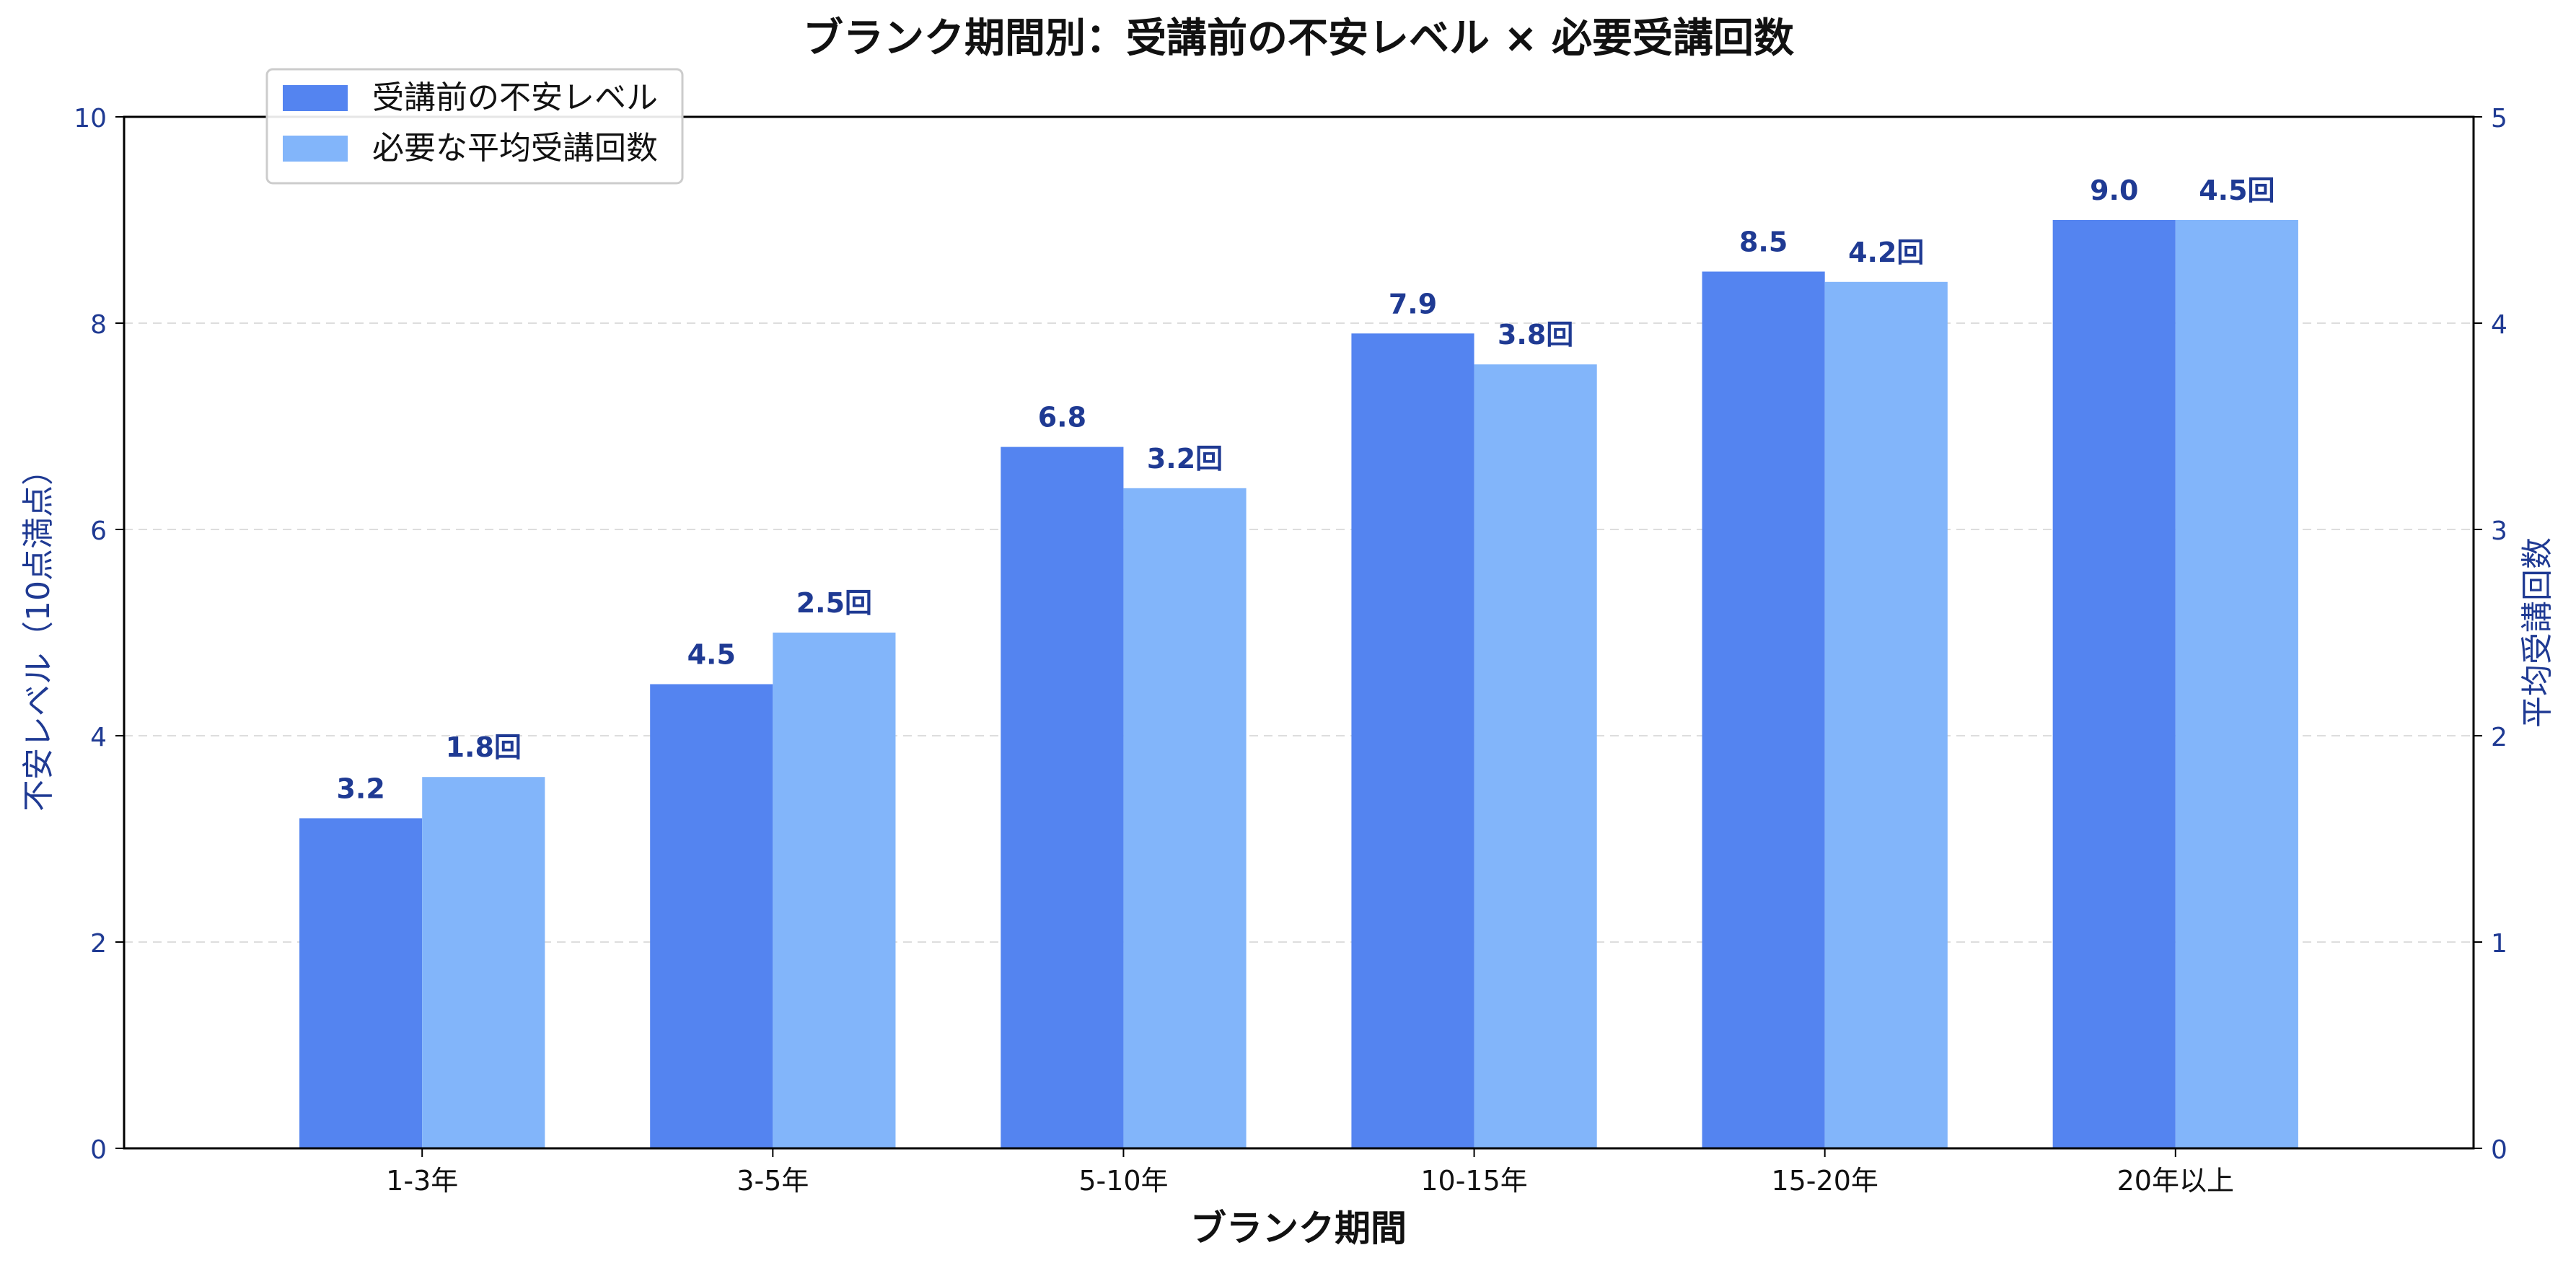 The width and height of the screenshot is (2576, 1276). I want to click on x-tick-label: 20年以上, so click(2175, 1181).